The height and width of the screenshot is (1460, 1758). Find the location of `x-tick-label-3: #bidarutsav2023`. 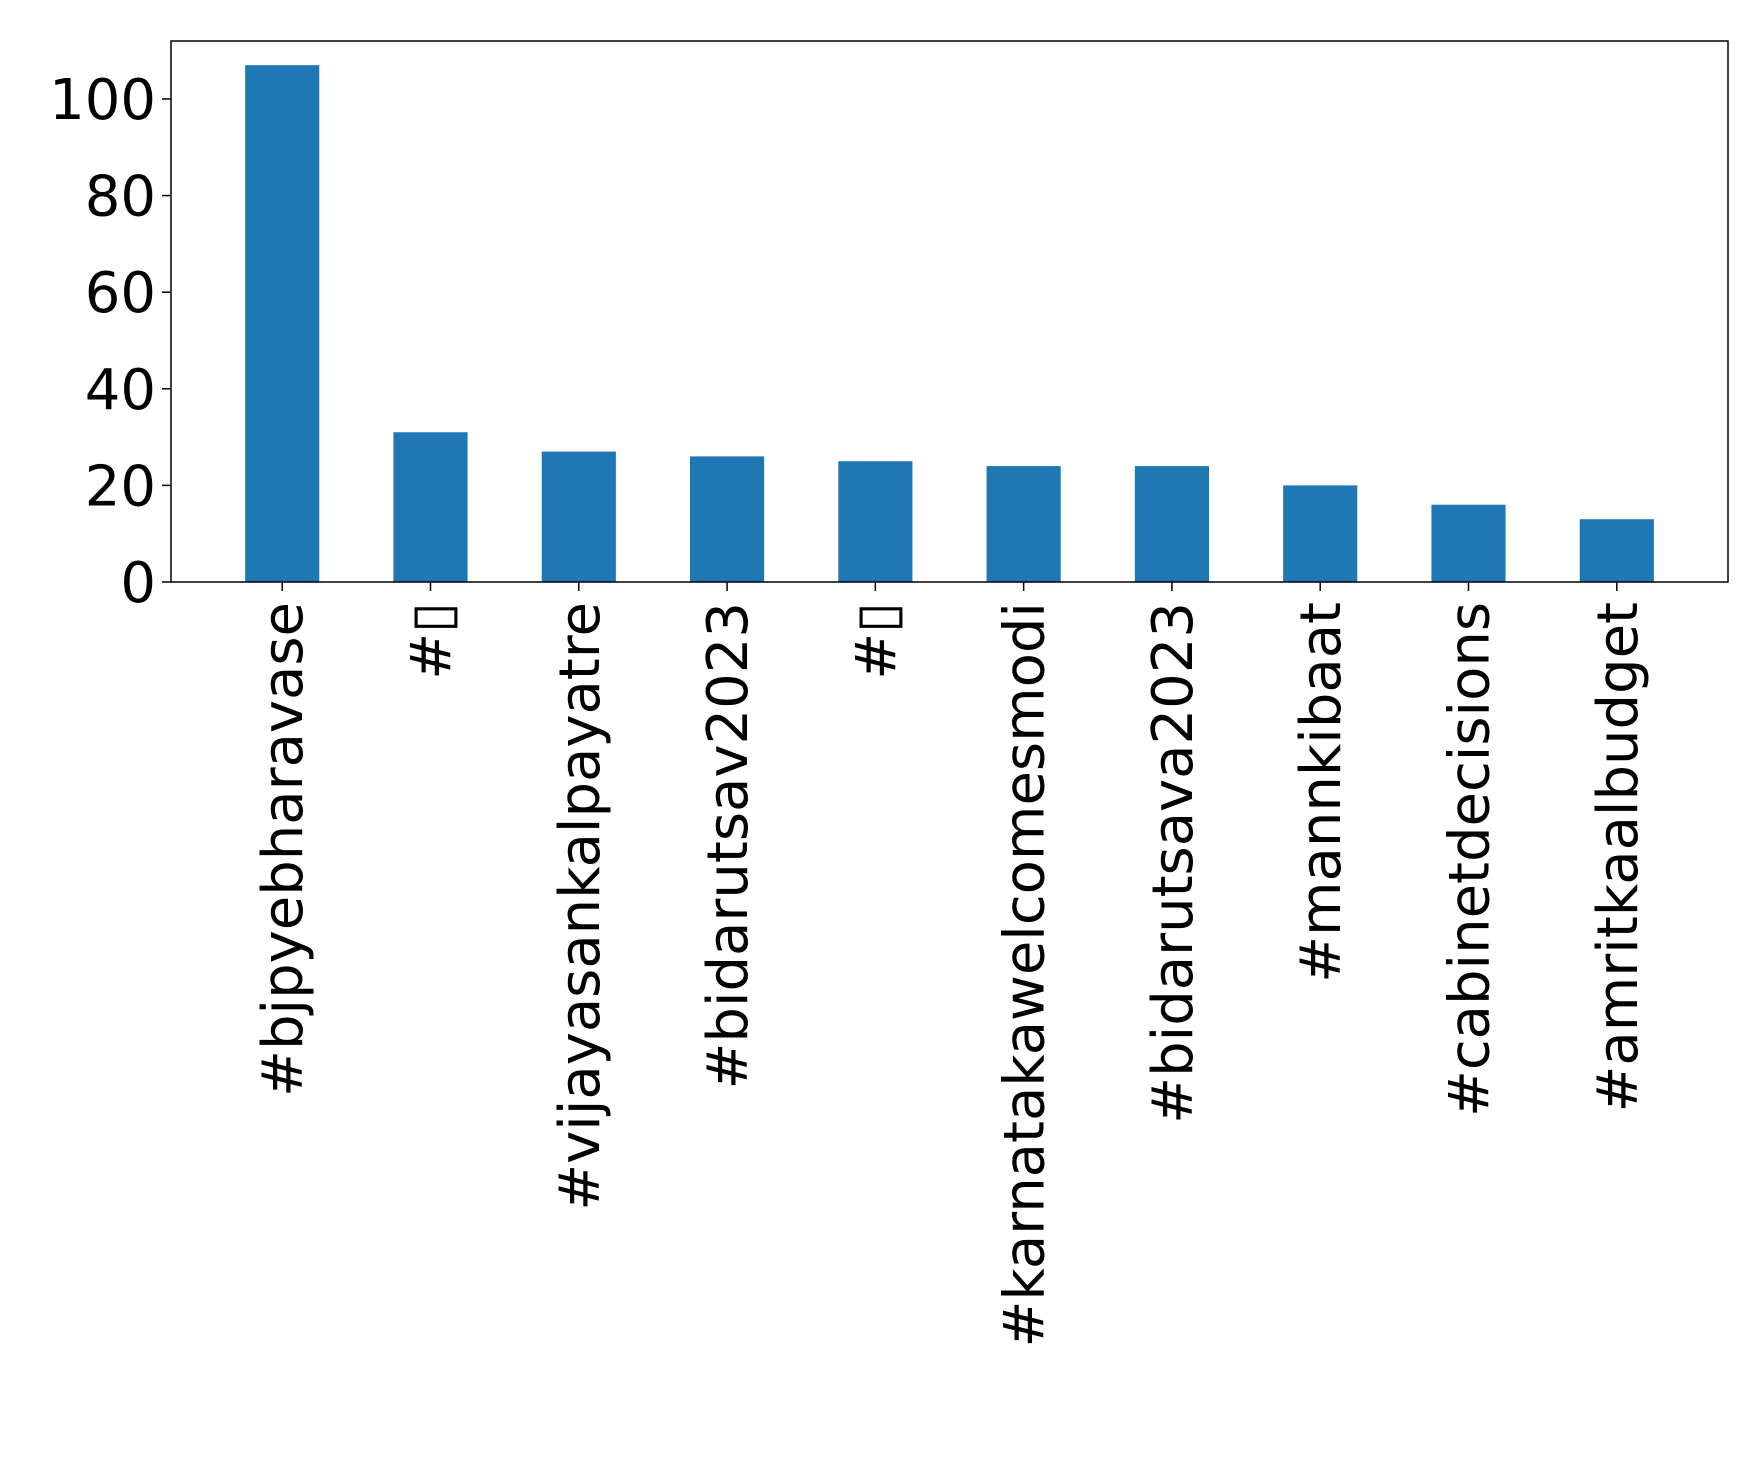

x-tick-label-3: #bidarutsav2023 is located at coordinates (728, 846).